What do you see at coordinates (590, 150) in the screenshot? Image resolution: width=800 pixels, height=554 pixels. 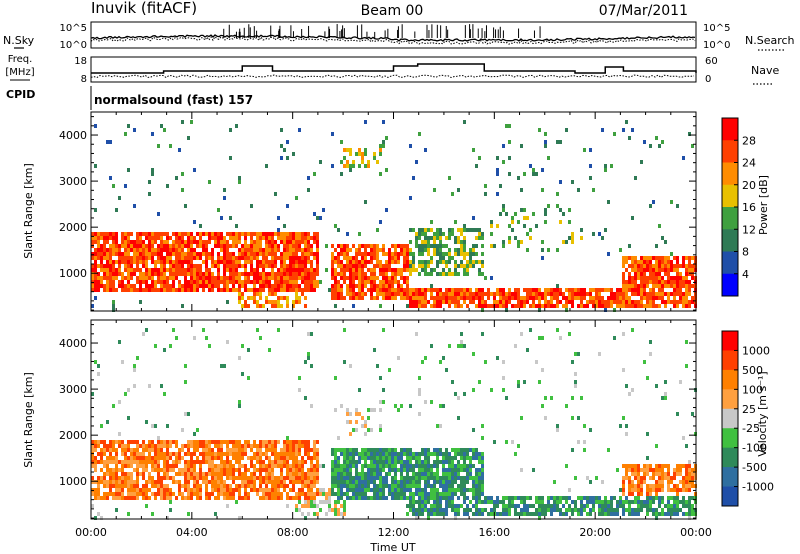 I see `power-cell-2013` at bounding box center [590, 150].